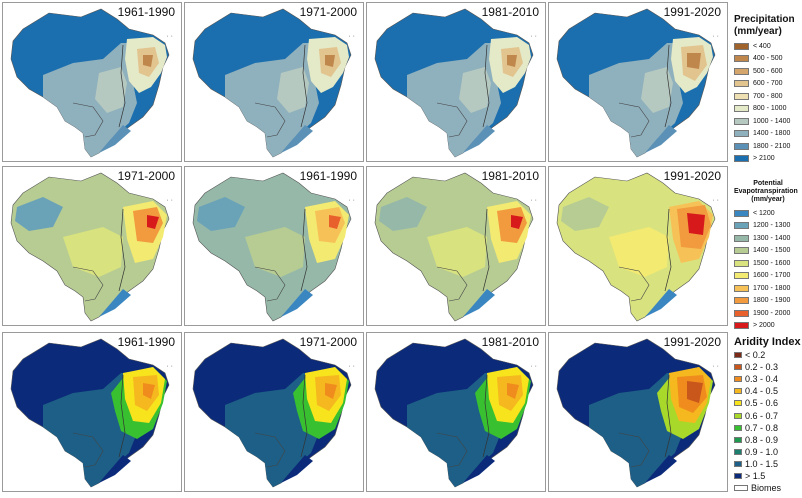 This screenshot has height=498, width=802. What do you see at coordinates (764, 19) in the screenshot?
I see `legend-title: Precipitation` at bounding box center [764, 19].